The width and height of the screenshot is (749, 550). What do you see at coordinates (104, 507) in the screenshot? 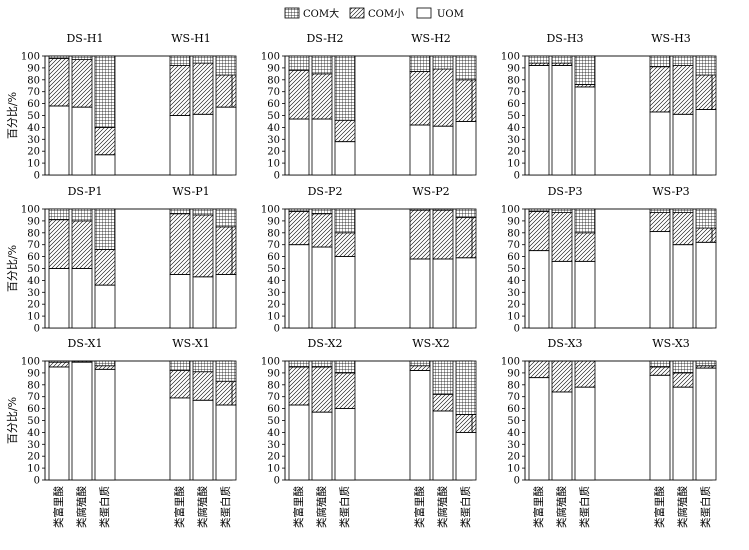
I see `category-label: 类蛋白质` at bounding box center [104, 507].